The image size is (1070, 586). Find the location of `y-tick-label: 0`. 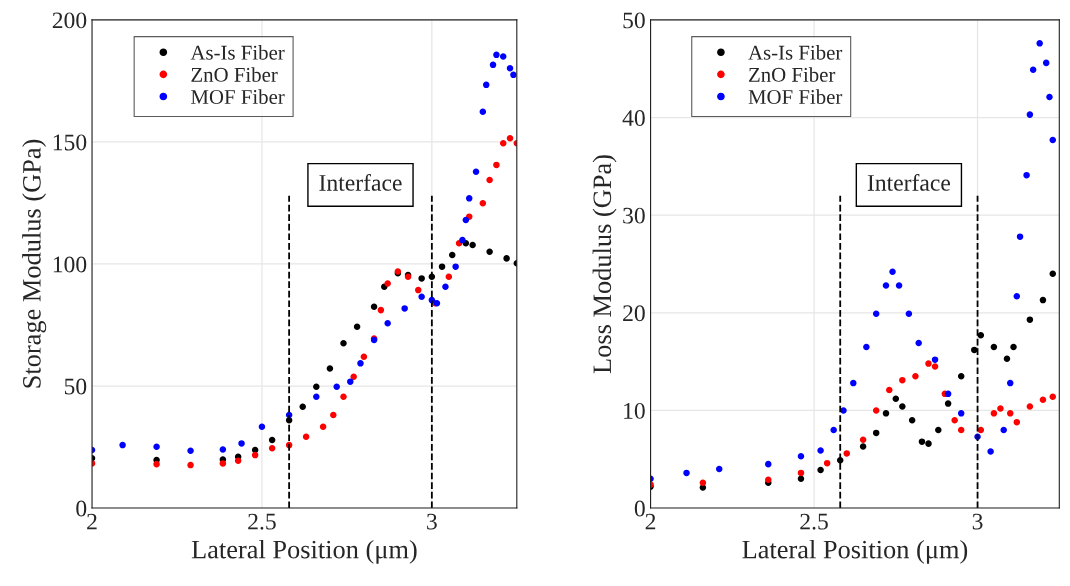

y-tick-label: 0 is located at coordinates (639, 508).